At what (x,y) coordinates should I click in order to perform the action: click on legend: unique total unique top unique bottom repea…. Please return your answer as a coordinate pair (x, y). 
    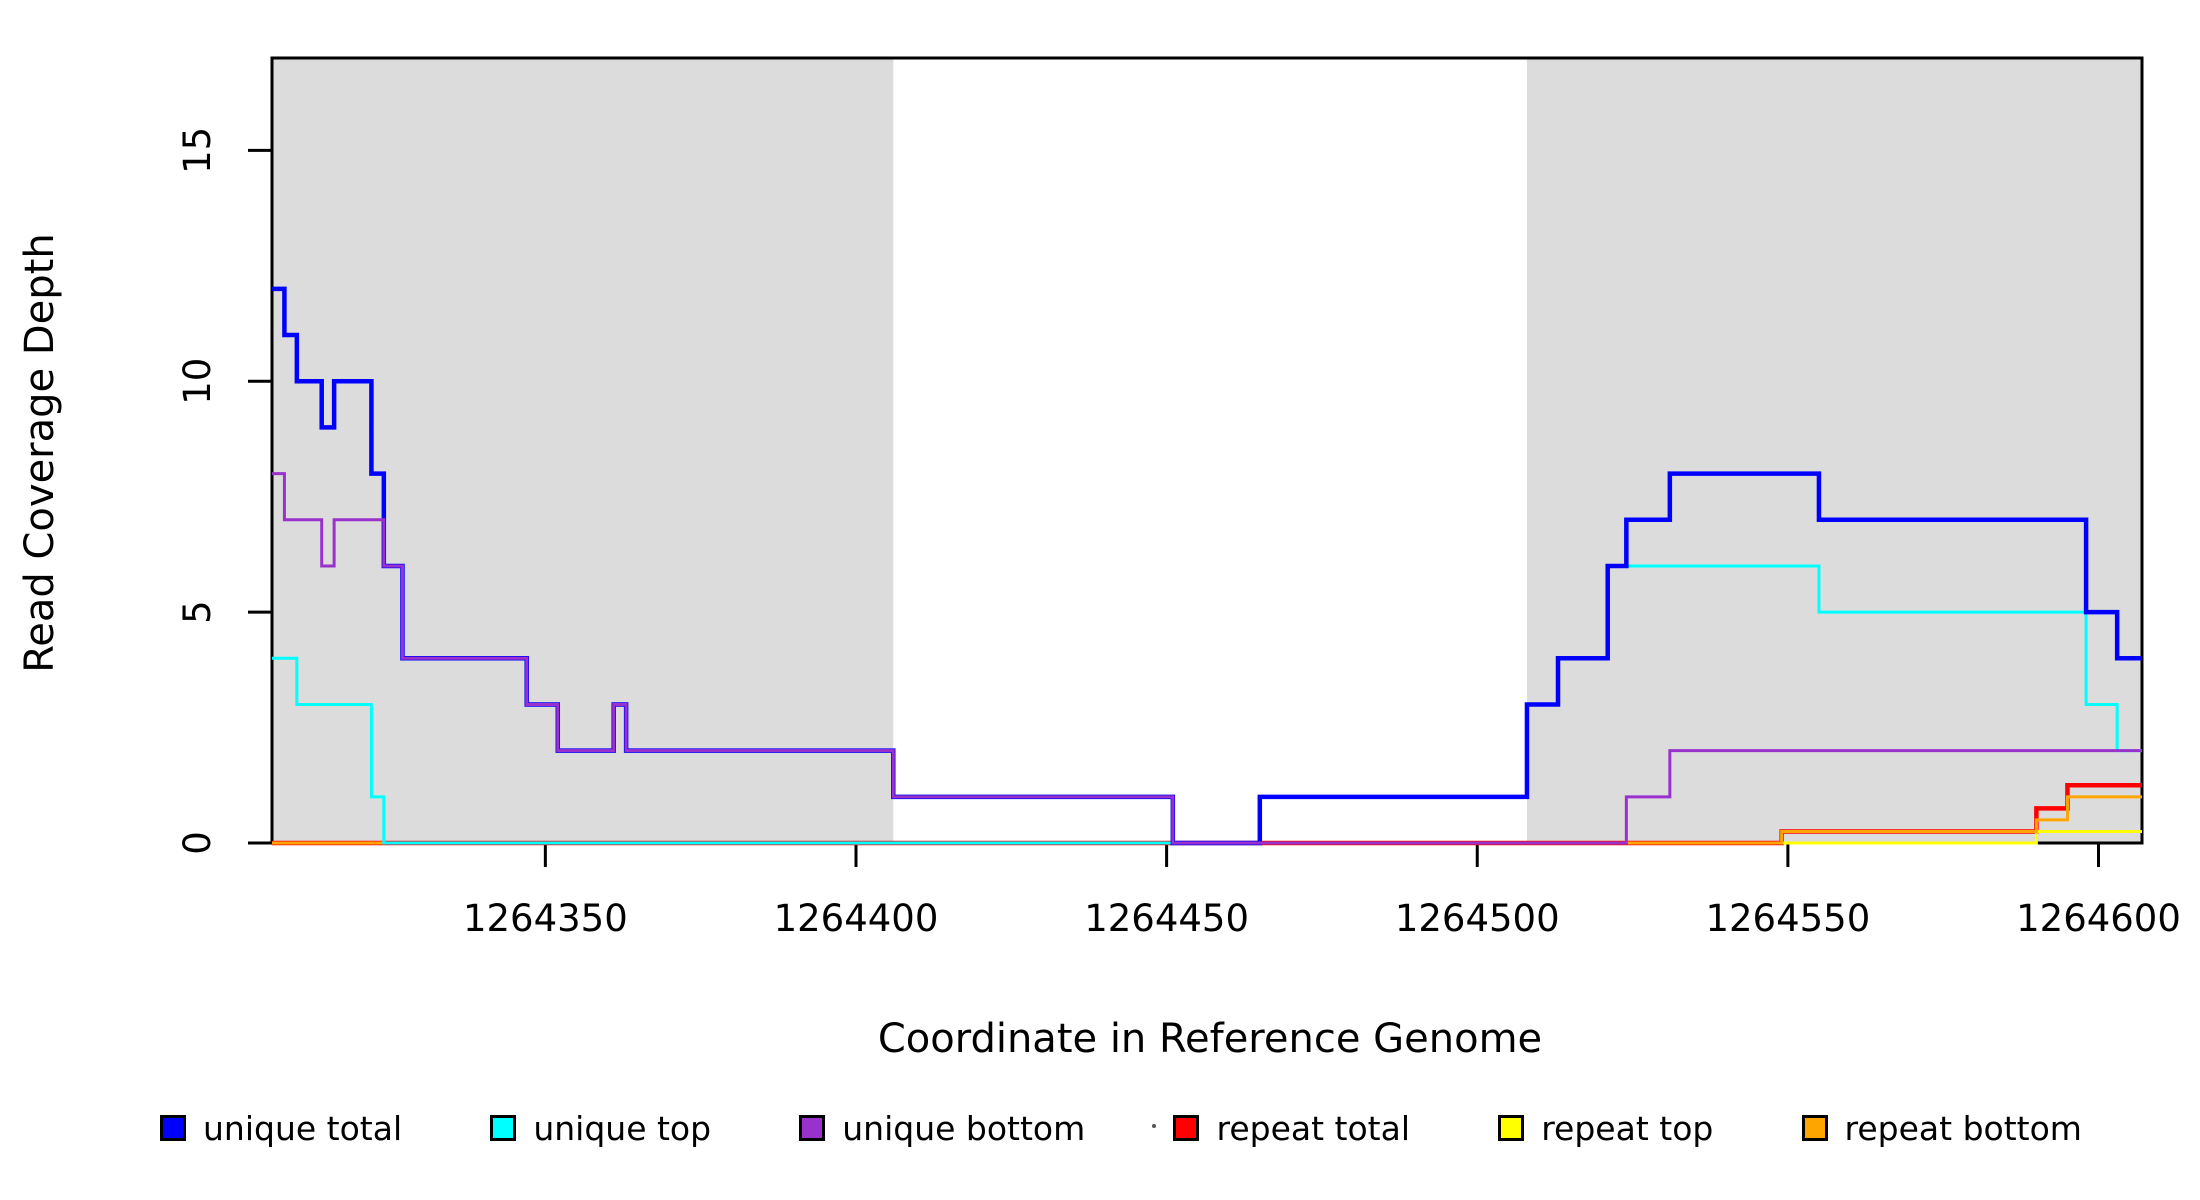
    Looking at the image, I should click on (1121, 1128).